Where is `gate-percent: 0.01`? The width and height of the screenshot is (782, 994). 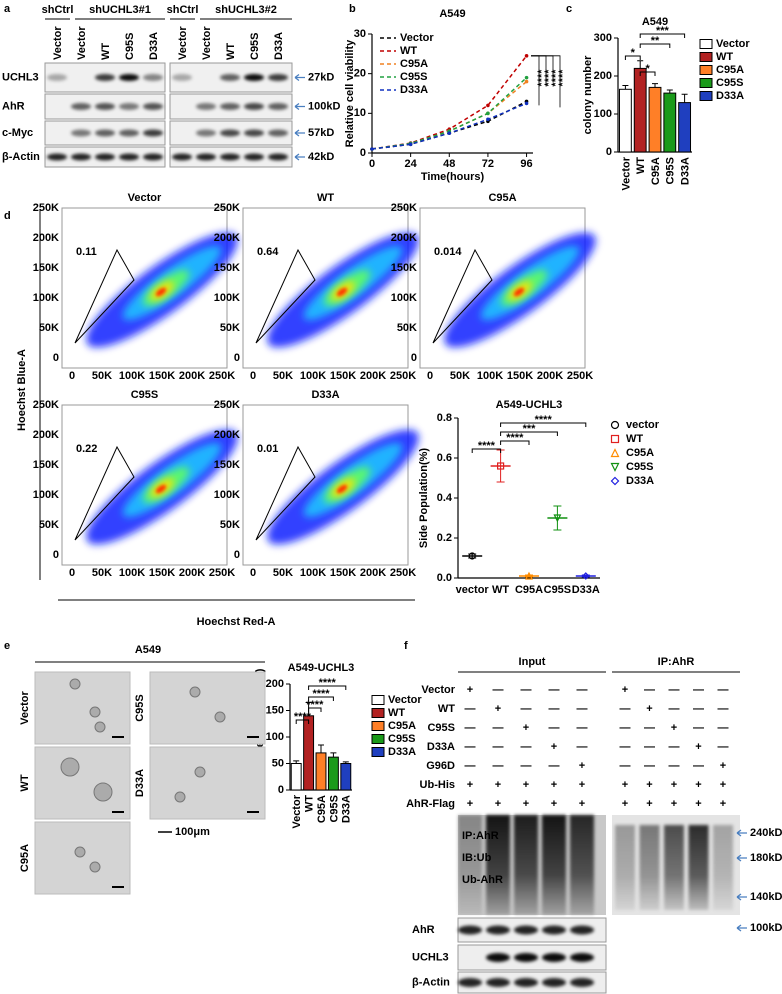
gate-percent: 0.01 is located at coordinates (267, 449).